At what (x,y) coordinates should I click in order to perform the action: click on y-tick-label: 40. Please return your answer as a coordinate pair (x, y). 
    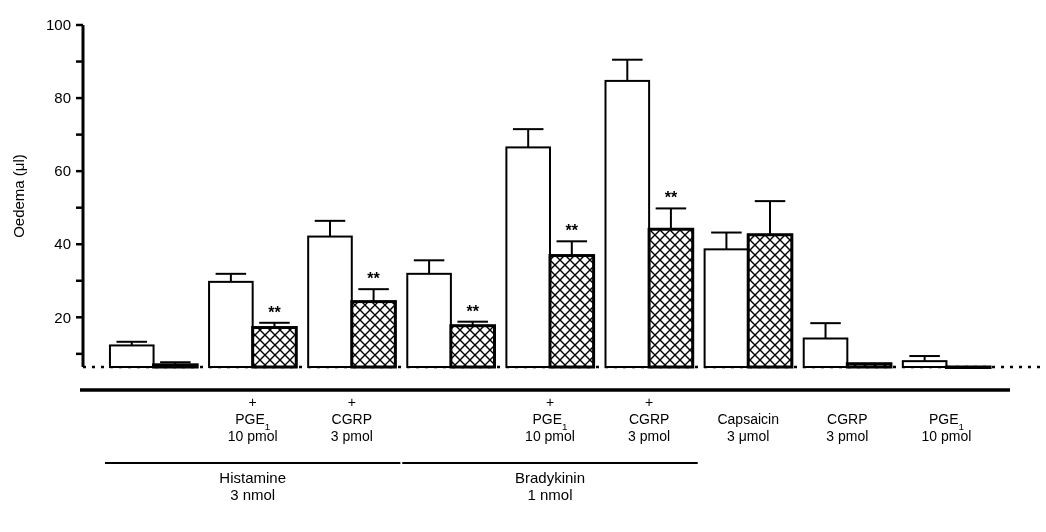
    Looking at the image, I should click on (62, 244).